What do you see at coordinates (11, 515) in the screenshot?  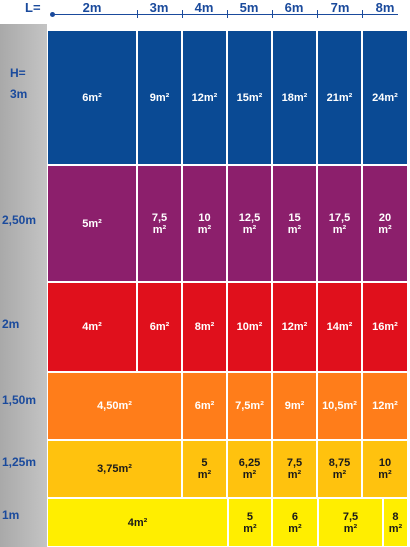 I see `height-label: 1m` at bounding box center [11, 515].